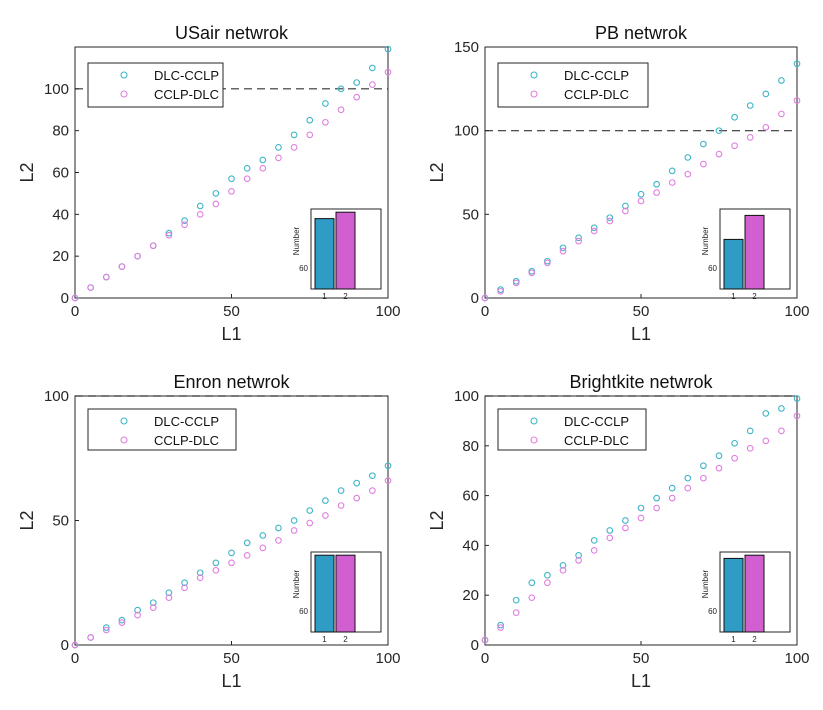 Image resolution: width=823 pixels, height=710 pixels. Describe the element at coordinates (470, 446) in the screenshot. I see `y-tick-label: 80` at that location.